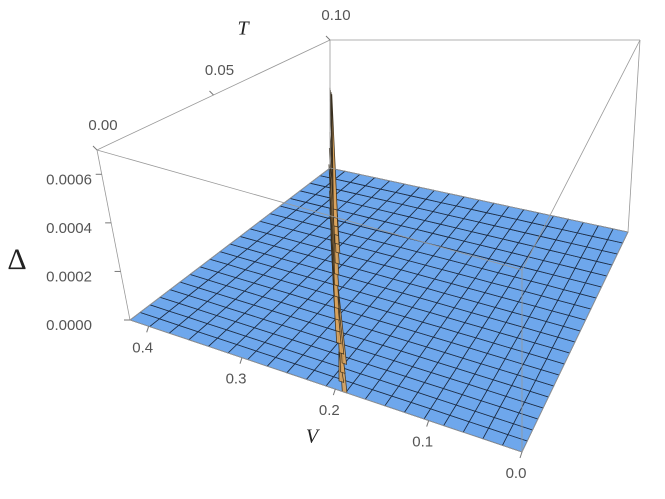 The width and height of the screenshot is (665, 499). Describe the element at coordinates (335, 15) in the screenshot. I see `y-tick-label: 0.10` at that location.